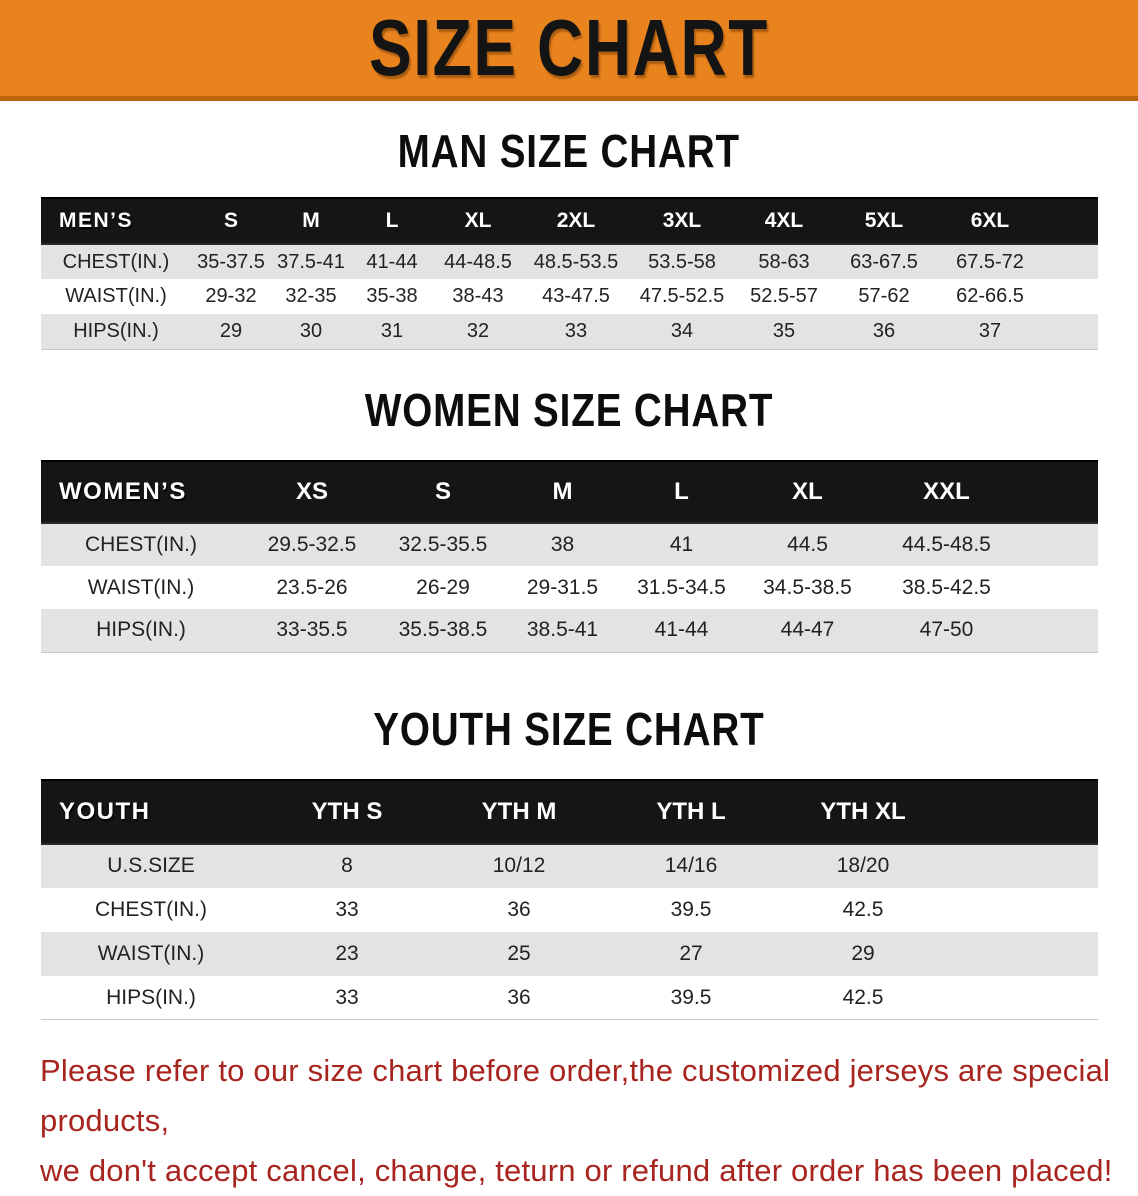 The image size is (1138, 1196). Describe the element at coordinates (562, 631) in the screenshot. I see `size-value-cell: 38.5-41` at that location.